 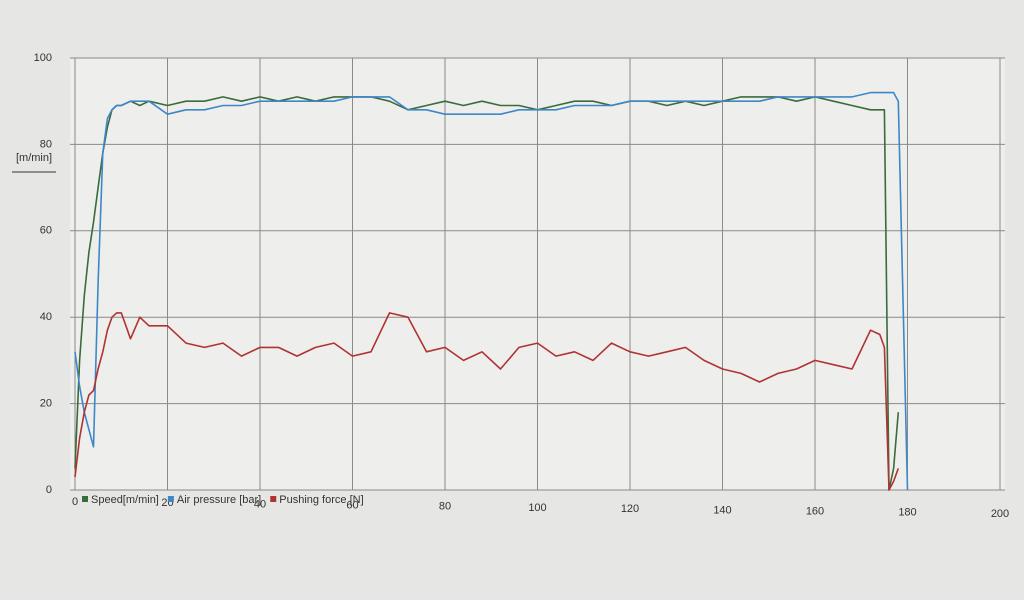 What do you see at coordinates (46, 231) in the screenshot?
I see `y-tick-label: 60` at bounding box center [46, 231].